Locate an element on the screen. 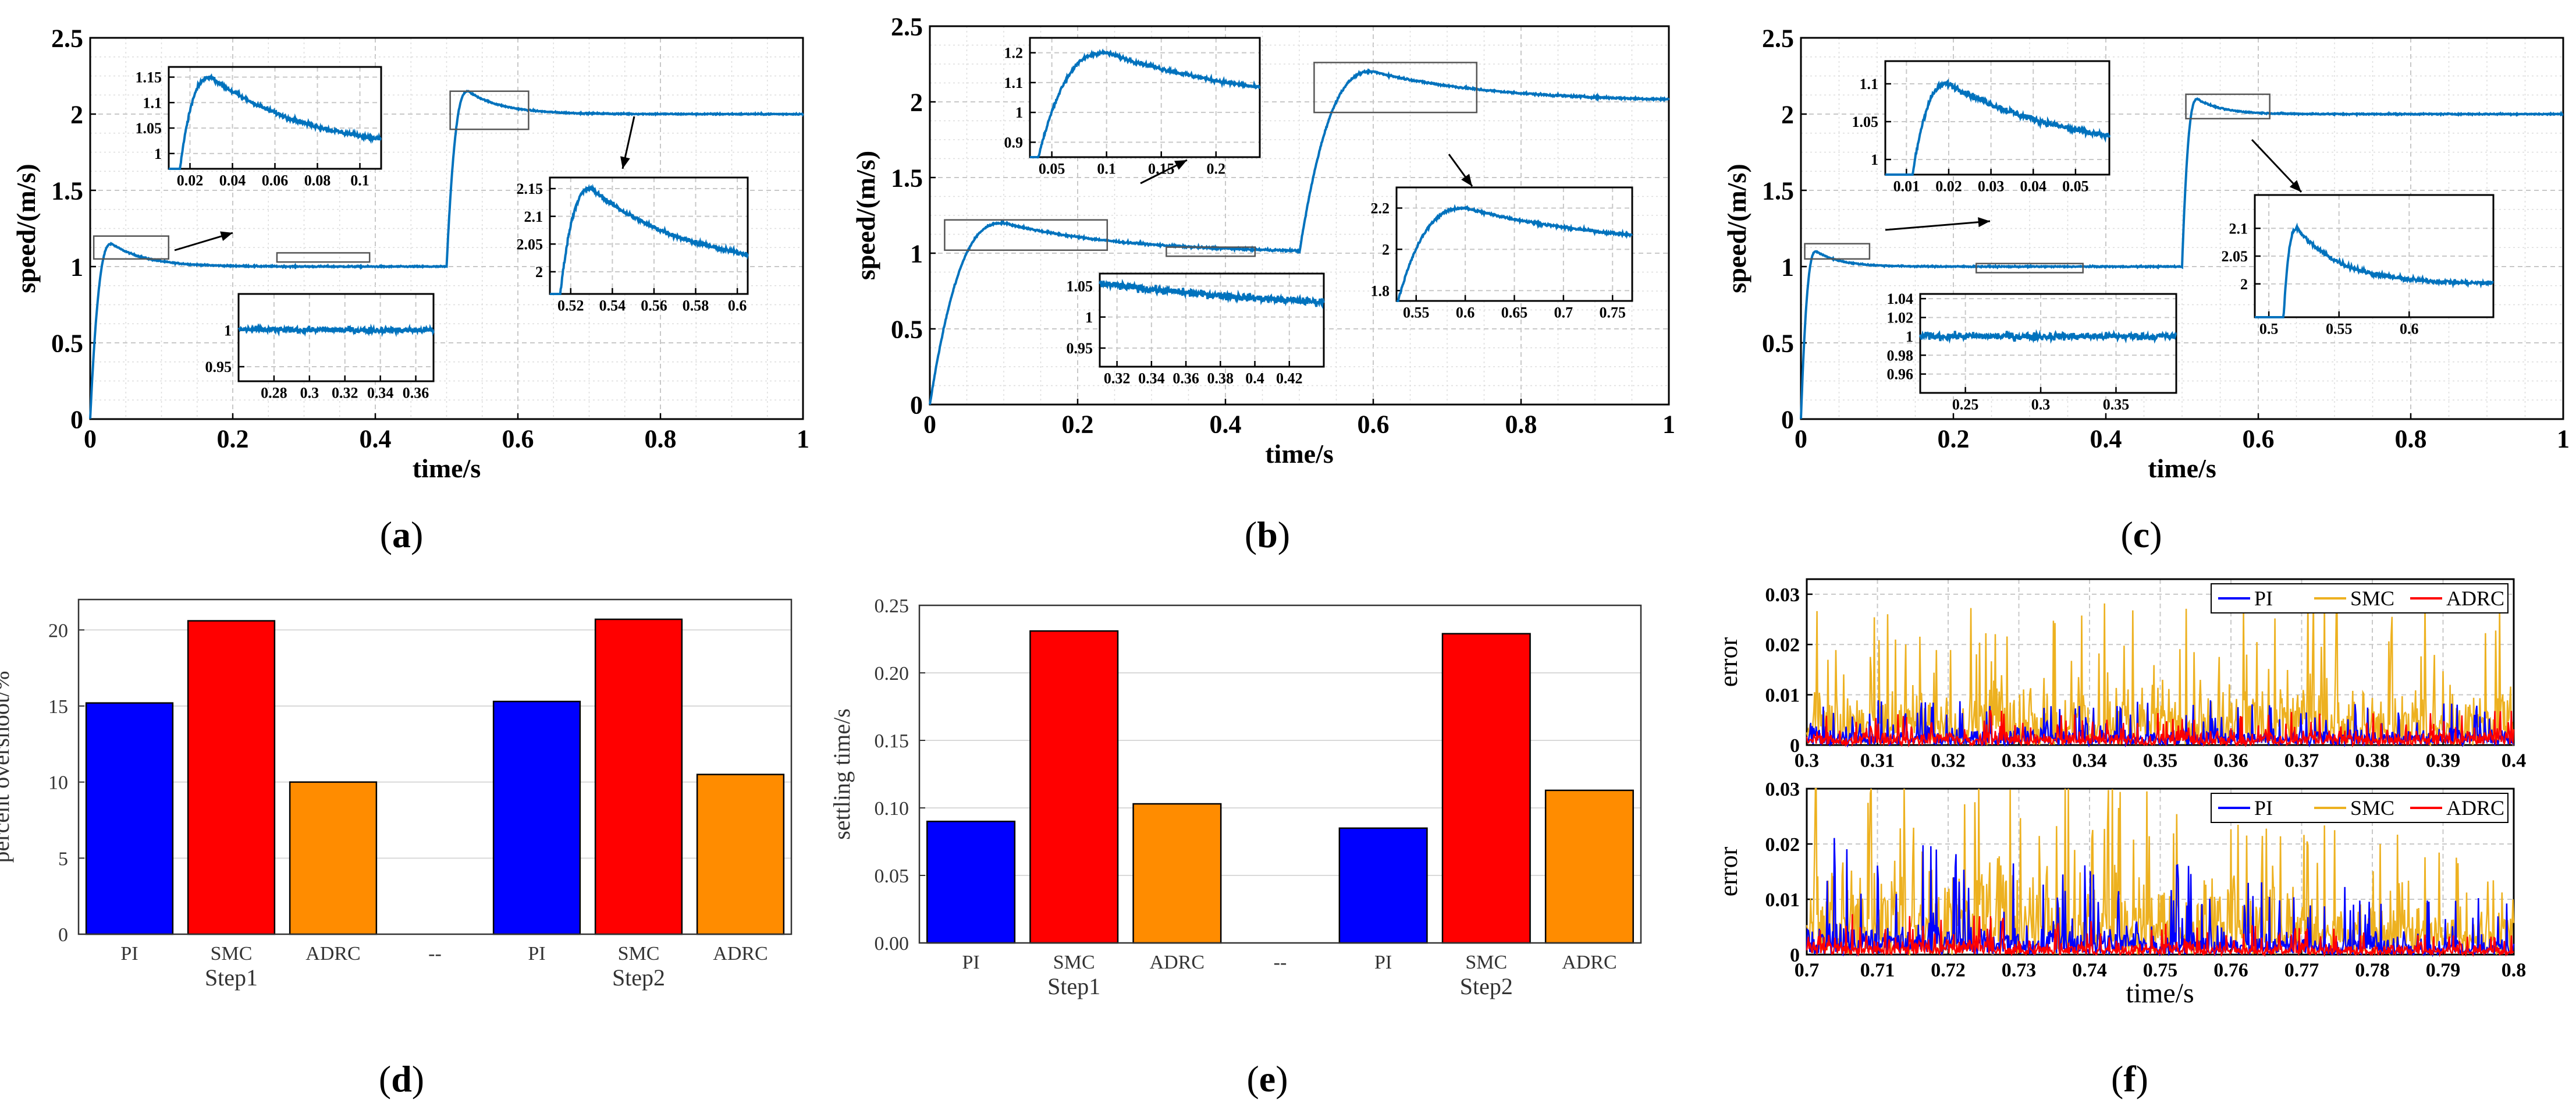 This screenshot has height=1103, width=2576. chart-f-sub1-ytick-label: 0.01 is located at coordinates (1782, 696).